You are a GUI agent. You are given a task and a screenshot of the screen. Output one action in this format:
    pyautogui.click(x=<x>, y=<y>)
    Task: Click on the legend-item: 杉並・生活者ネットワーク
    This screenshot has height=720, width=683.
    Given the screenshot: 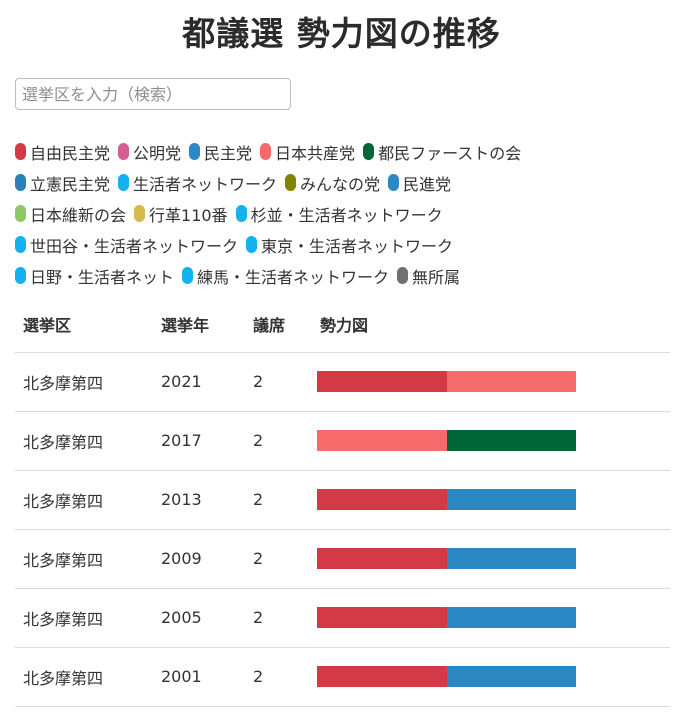 What is the action you would take?
    pyautogui.click(x=339, y=213)
    